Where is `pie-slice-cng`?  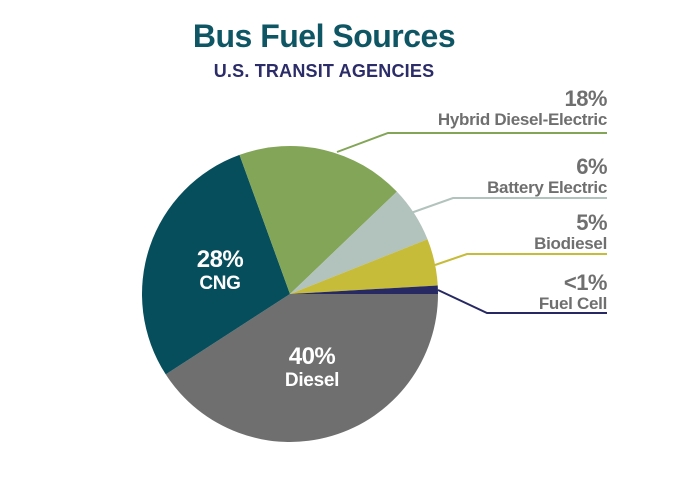 pie-slice-cng is located at coordinates (216, 264).